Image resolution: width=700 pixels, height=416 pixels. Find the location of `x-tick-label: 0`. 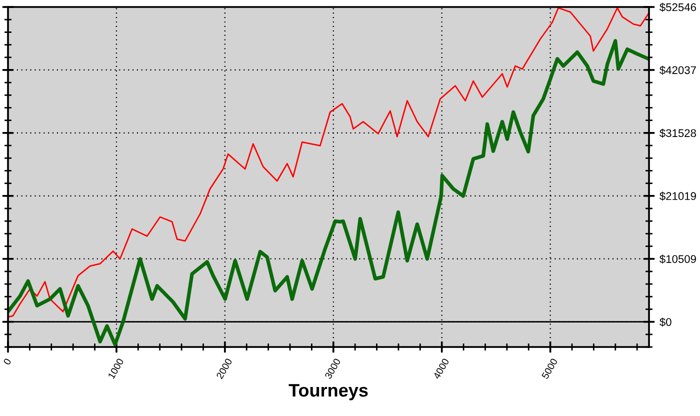

x-tick-label: 0 is located at coordinates (7, 362).